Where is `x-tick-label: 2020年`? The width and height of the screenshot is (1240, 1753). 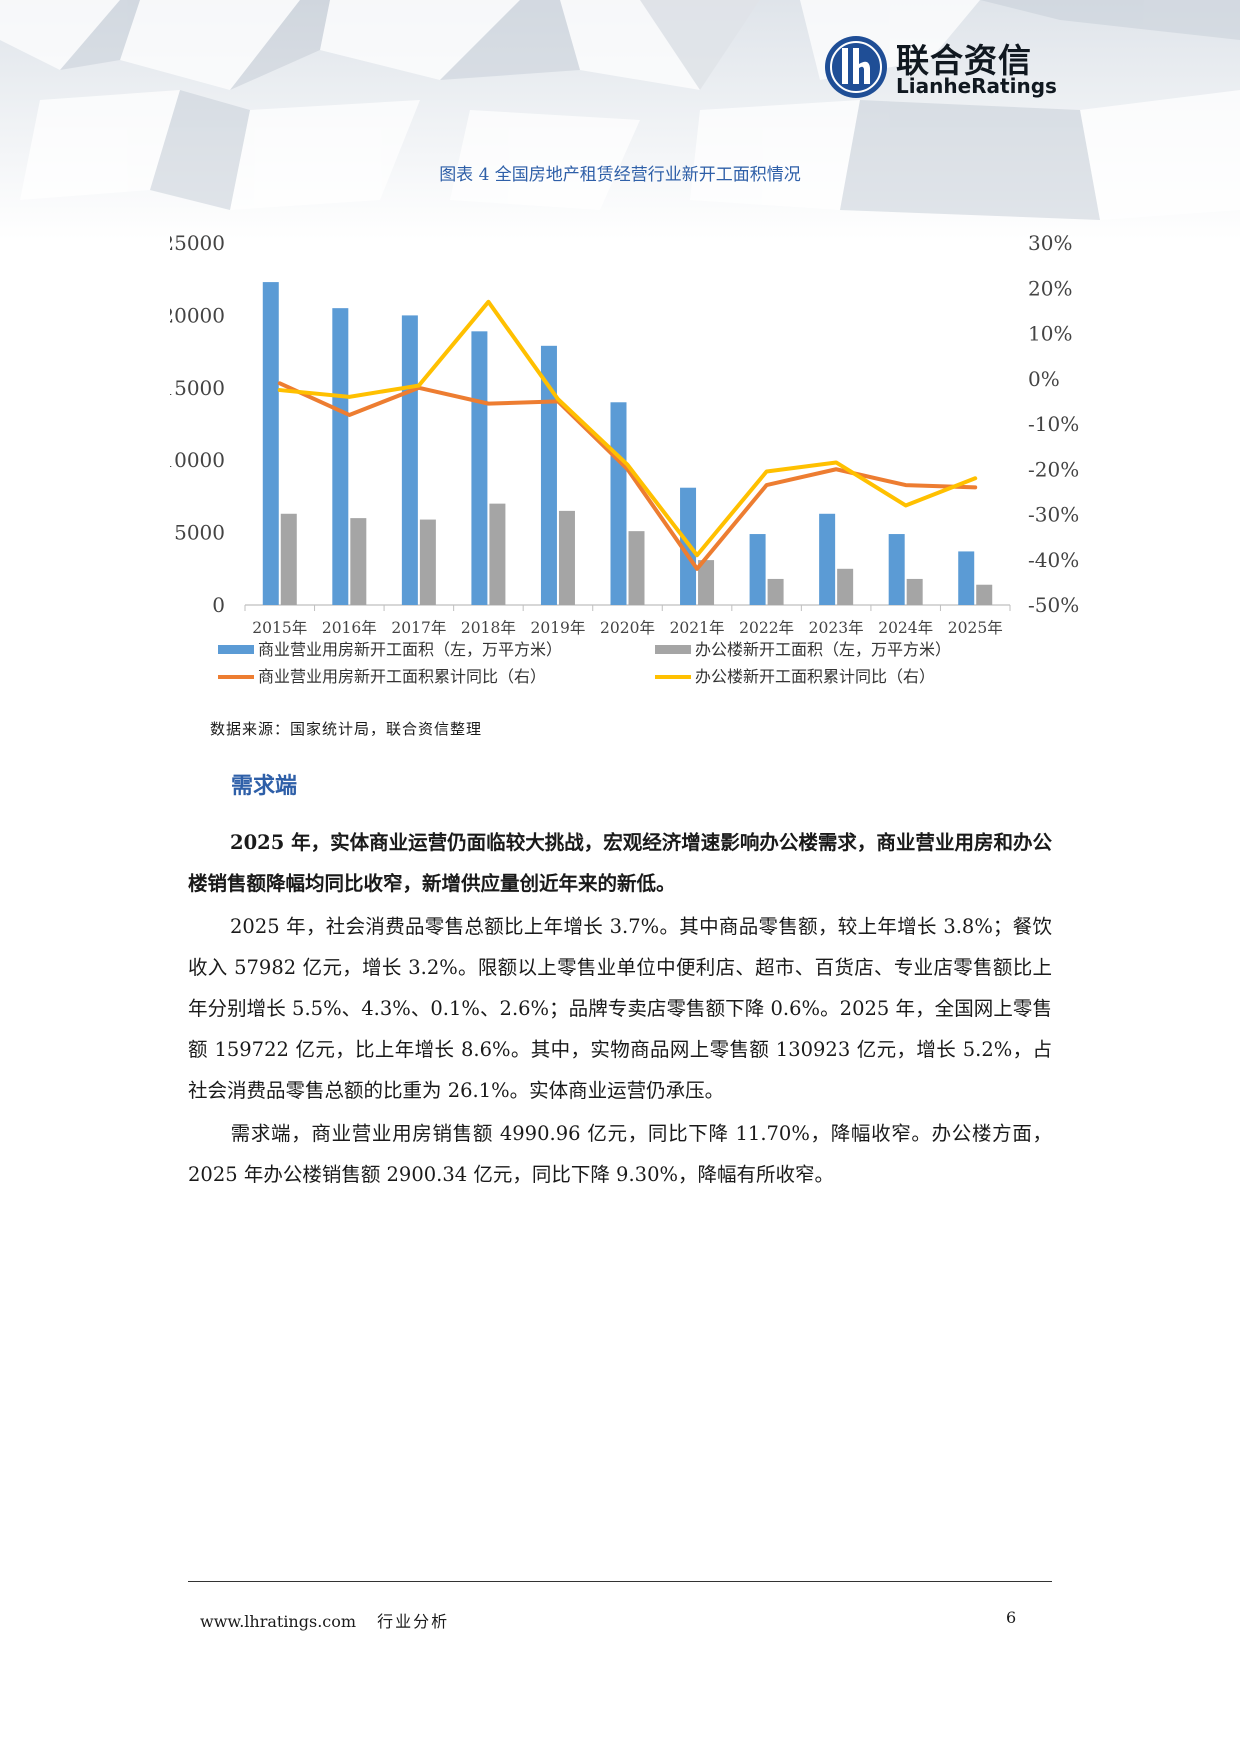 x-tick-label: 2020年 is located at coordinates (627, 628).